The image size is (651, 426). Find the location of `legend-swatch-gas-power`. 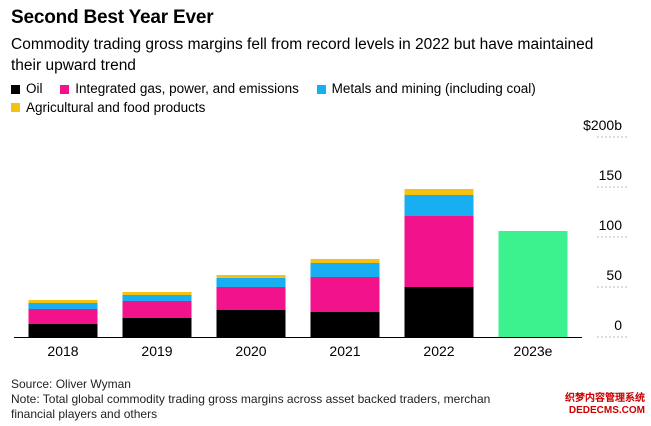

legend-swatch-gas-power is located at coordinates (65, 89).